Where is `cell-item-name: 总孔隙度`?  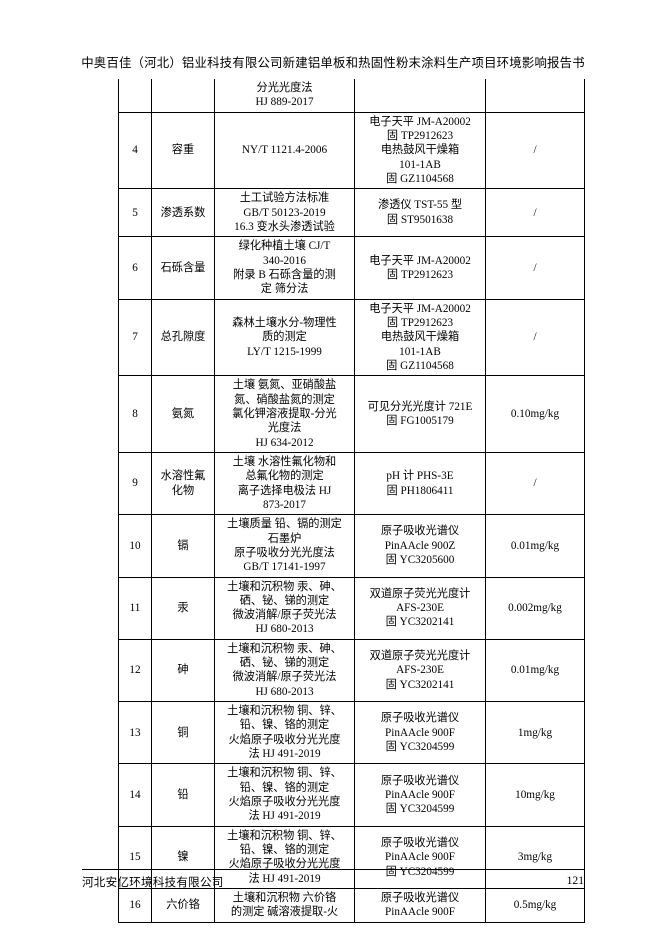 cell-item-name: 总孔隙度 is located at coordinates (183, 337).